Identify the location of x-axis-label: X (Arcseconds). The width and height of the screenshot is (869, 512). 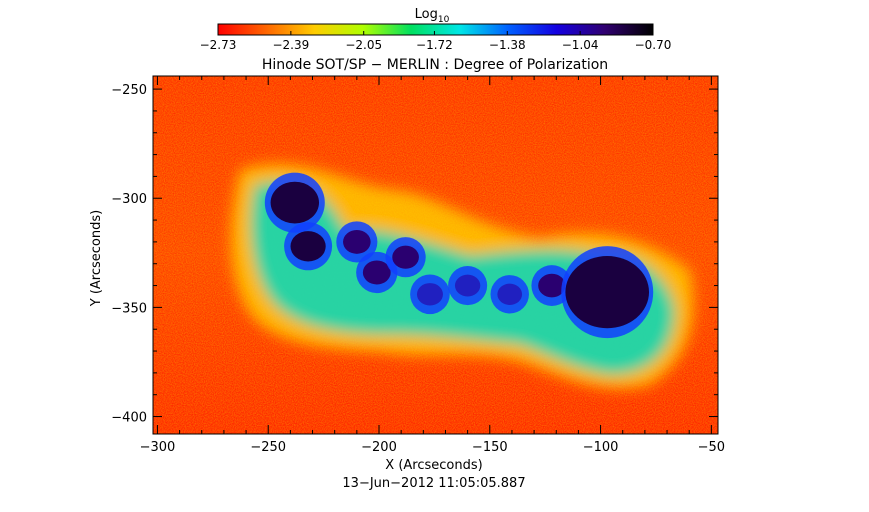
(433, 465).